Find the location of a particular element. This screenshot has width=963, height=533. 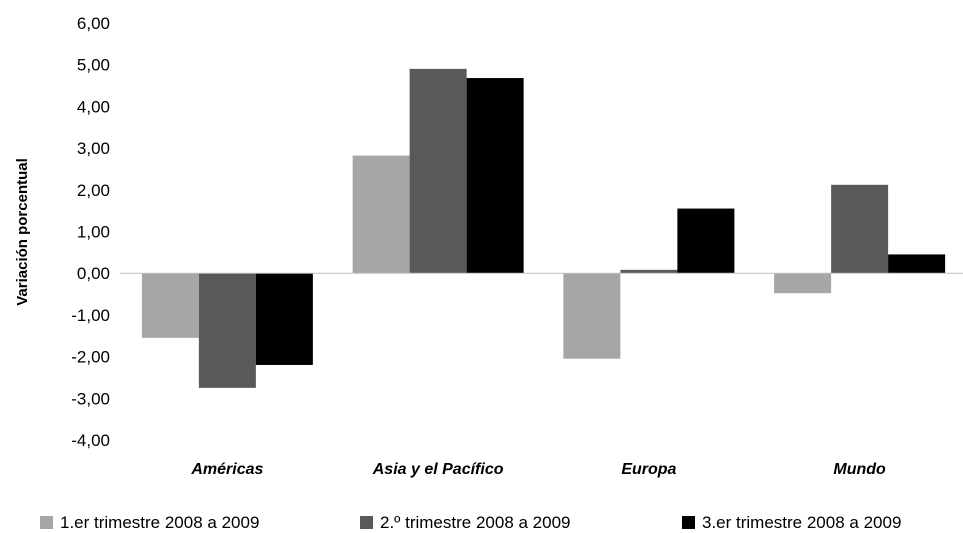

category-labels: Américas Asia y el Pacífico Europa Mundo is located at coordinates (538, 469).